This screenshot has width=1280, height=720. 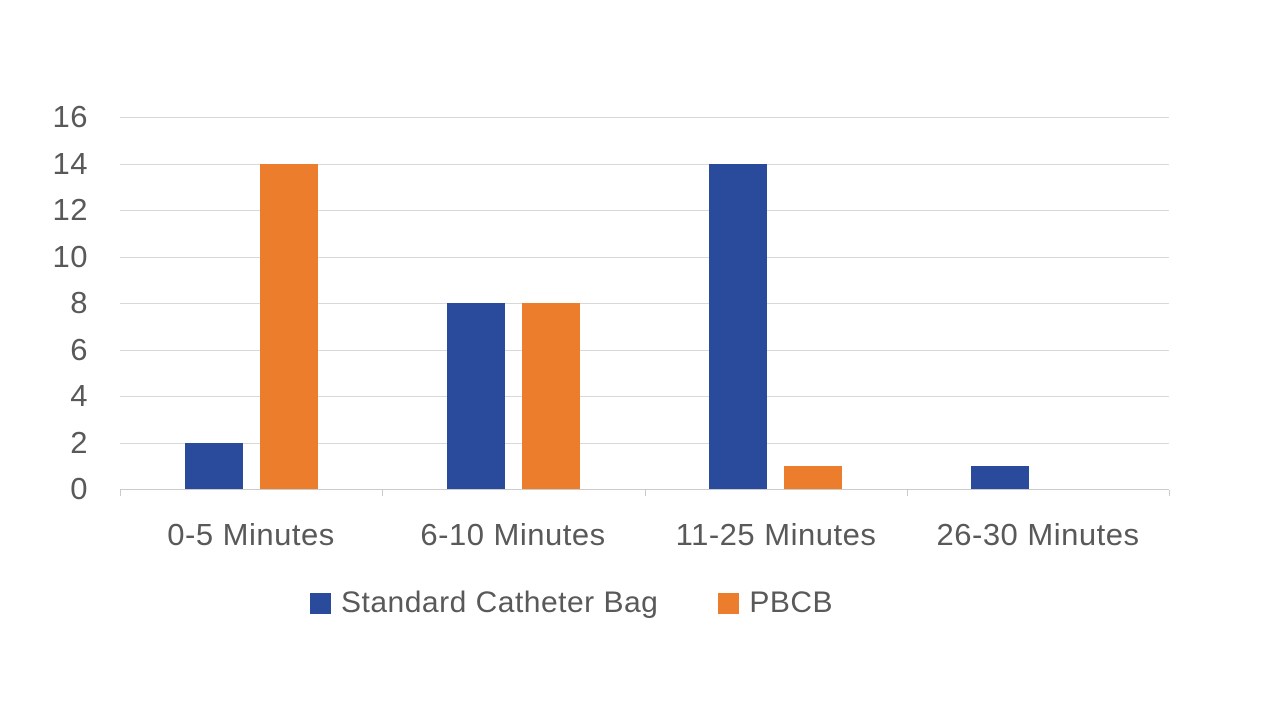 What do you see at coordinates (79, 395) in the screenshot?
I see `y-tick-label-4: 4` at bounding box center [79, 395].